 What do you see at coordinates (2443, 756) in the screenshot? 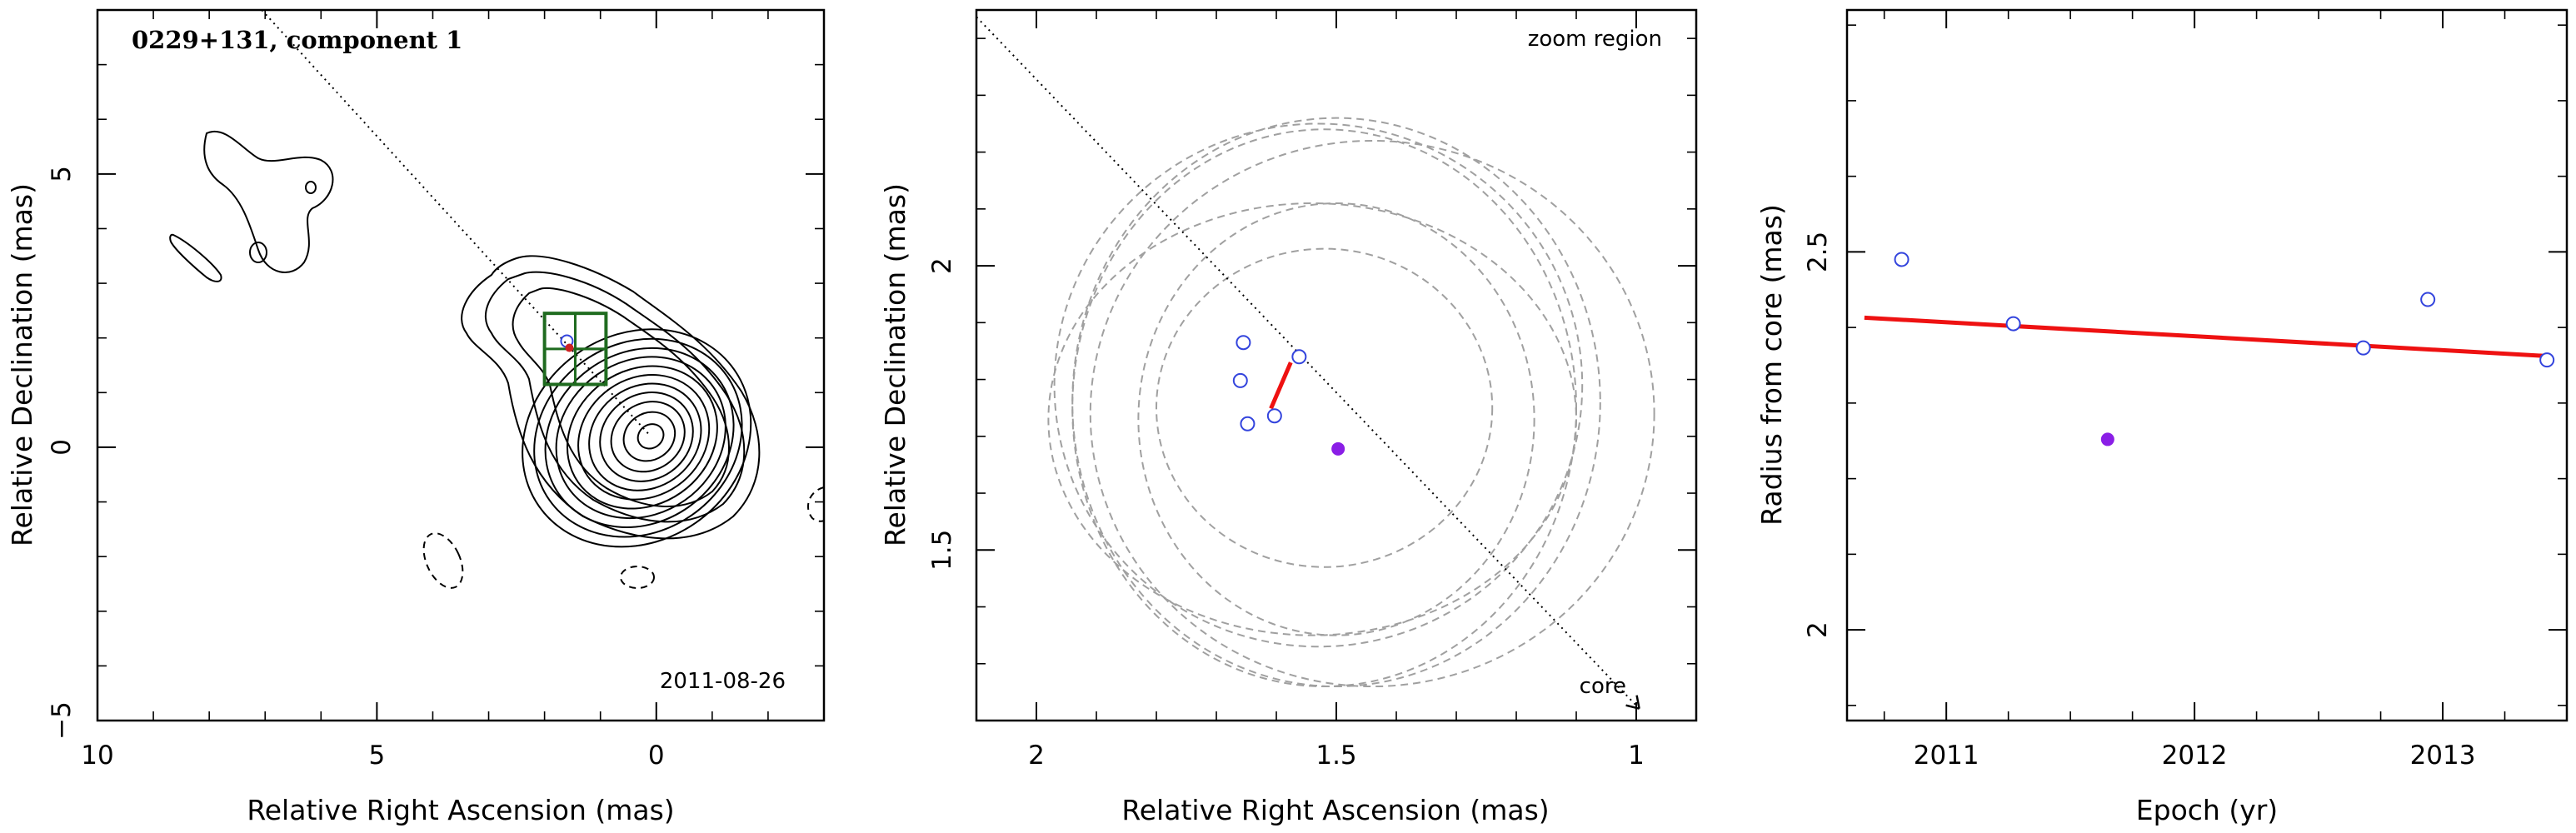
I see `x-tick-label: 2013` at bounding box center [2443, 756].